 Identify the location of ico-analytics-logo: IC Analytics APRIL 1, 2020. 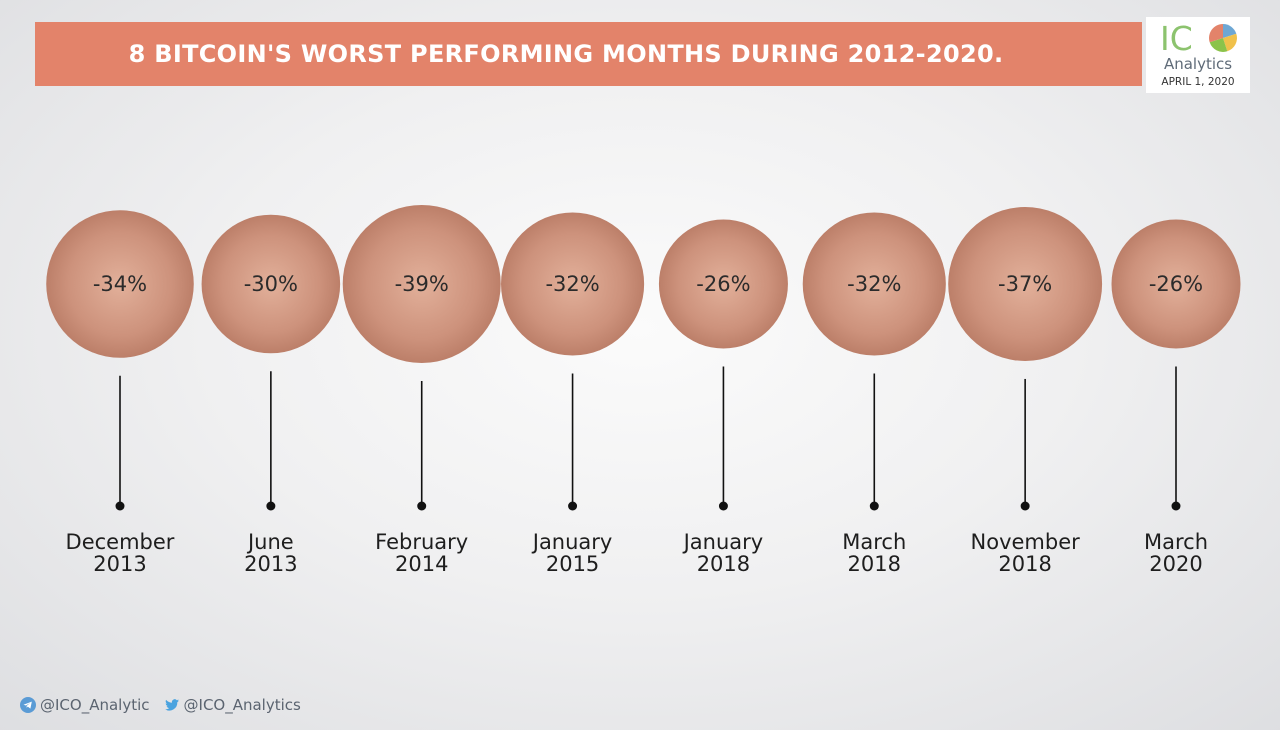
(1198, 55).